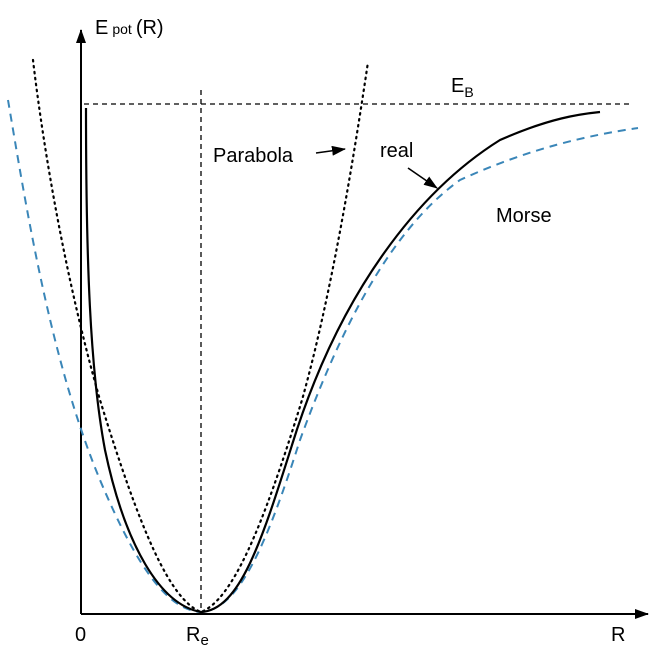 Image resolution: width=665 pixels, height=652 pixels. Describe the element at coordinates (422, 178) in the screenshot. I see `real-pointer-arrow` at that location.